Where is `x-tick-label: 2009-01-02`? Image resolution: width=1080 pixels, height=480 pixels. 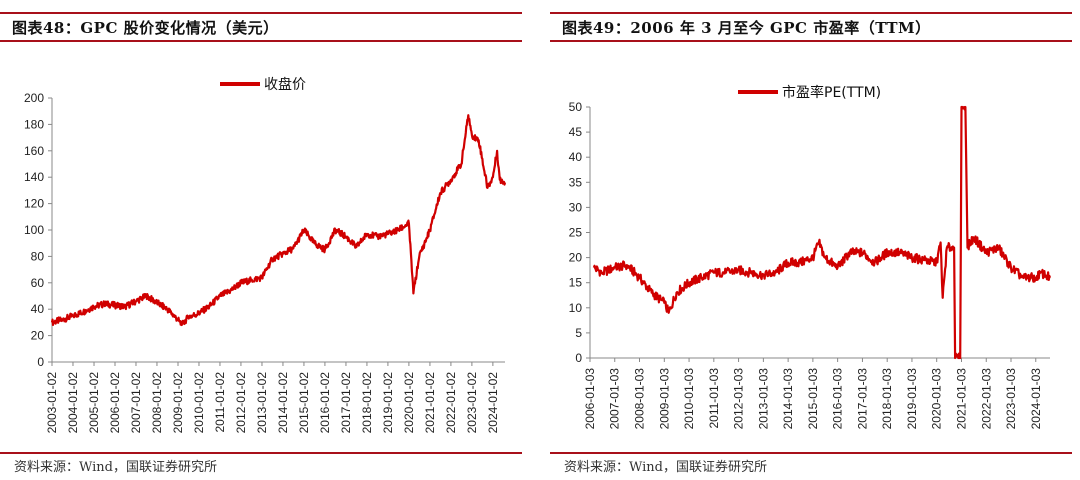 x-tick-label: 2009-01-02 is located at coordinates (178, 403).